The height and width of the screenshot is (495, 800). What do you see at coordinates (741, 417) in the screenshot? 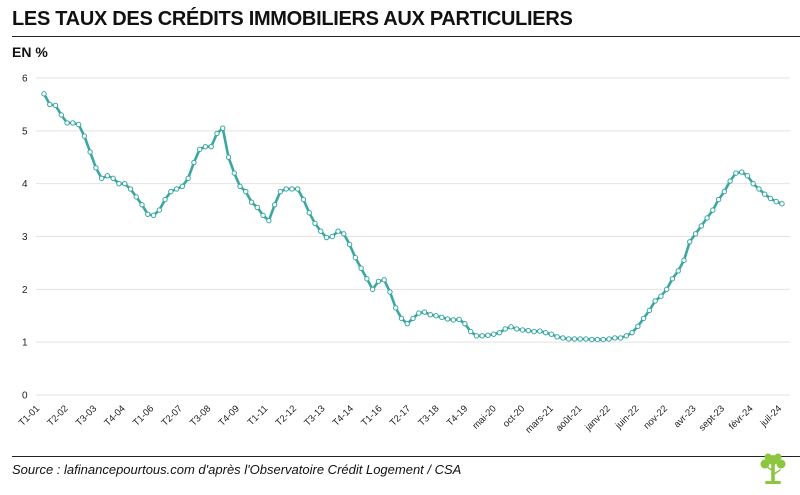
I see `x-tick-label: févr-24` at bounding box center [741, 417].